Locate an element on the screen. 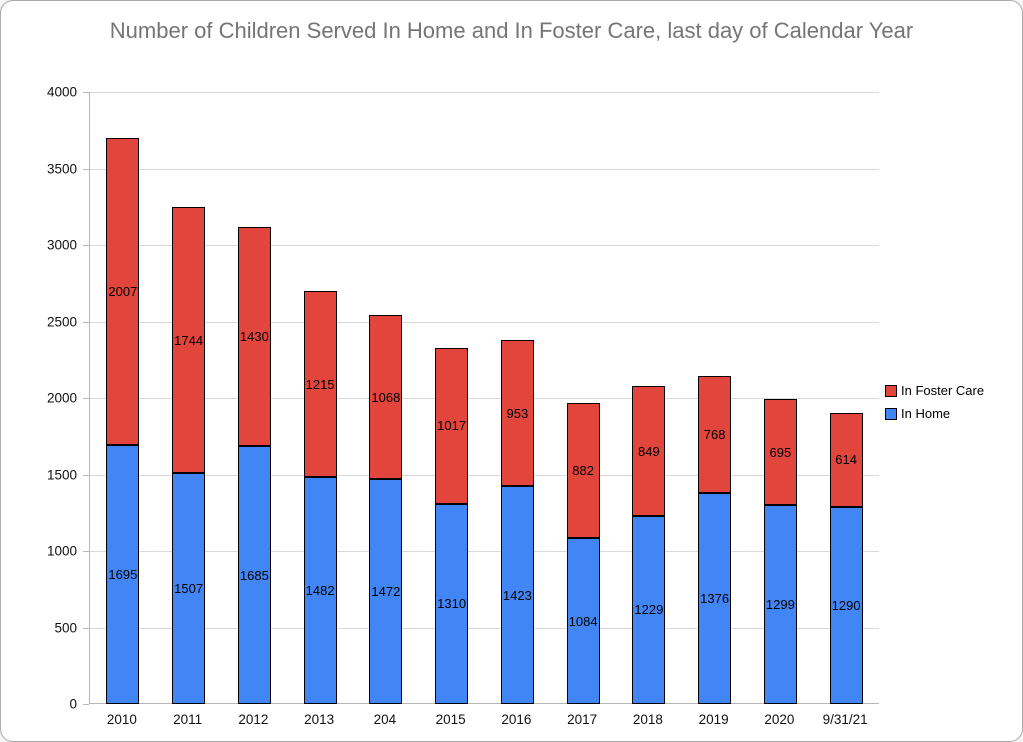 The image size is (1023, 742). x-axis-tick-label: 204 is located at coordinates (385, 719).